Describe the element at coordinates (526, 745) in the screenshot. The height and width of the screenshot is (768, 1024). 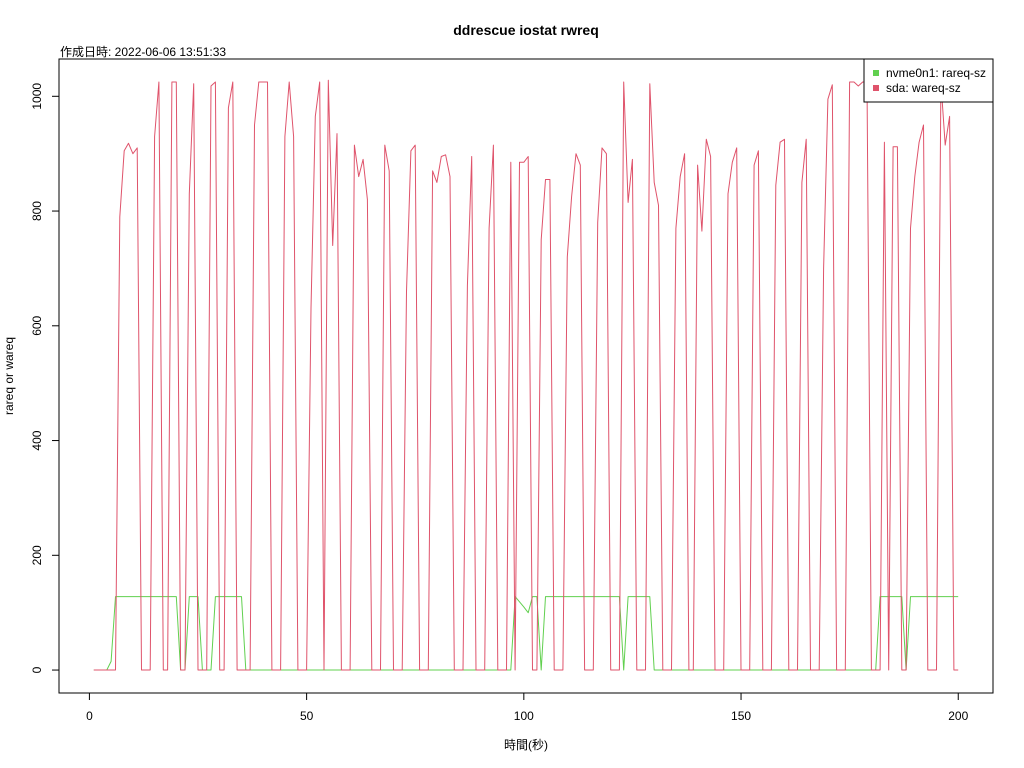
I see `x-axis-label: 時間(秒)` at that location.